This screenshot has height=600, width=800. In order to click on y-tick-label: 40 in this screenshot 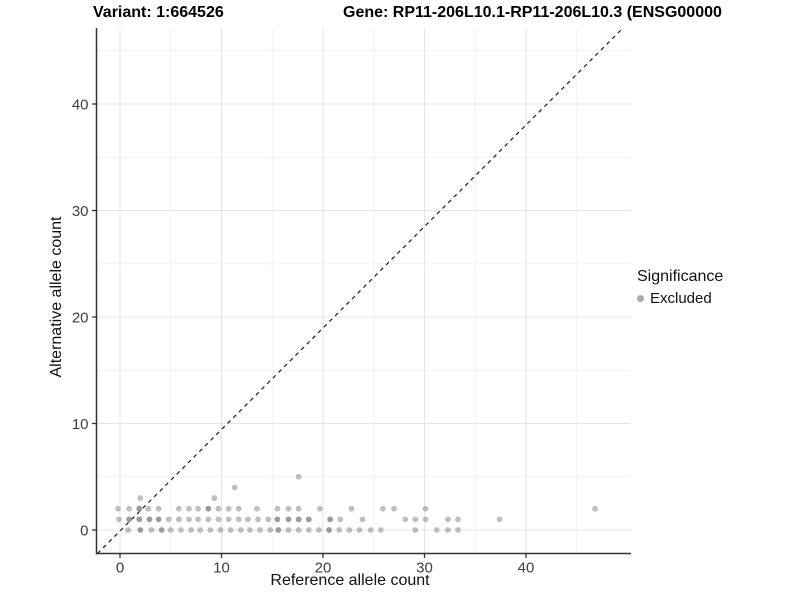, I will do `click(80, 105)`.